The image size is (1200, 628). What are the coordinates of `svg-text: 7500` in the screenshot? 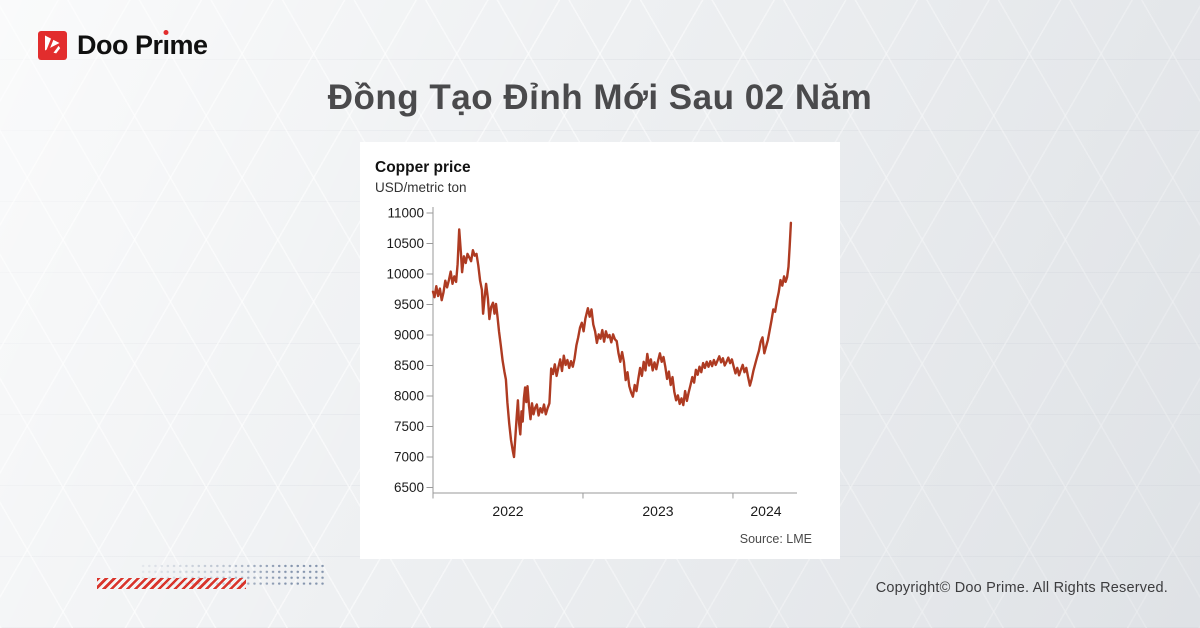 It's located at (409, 426).